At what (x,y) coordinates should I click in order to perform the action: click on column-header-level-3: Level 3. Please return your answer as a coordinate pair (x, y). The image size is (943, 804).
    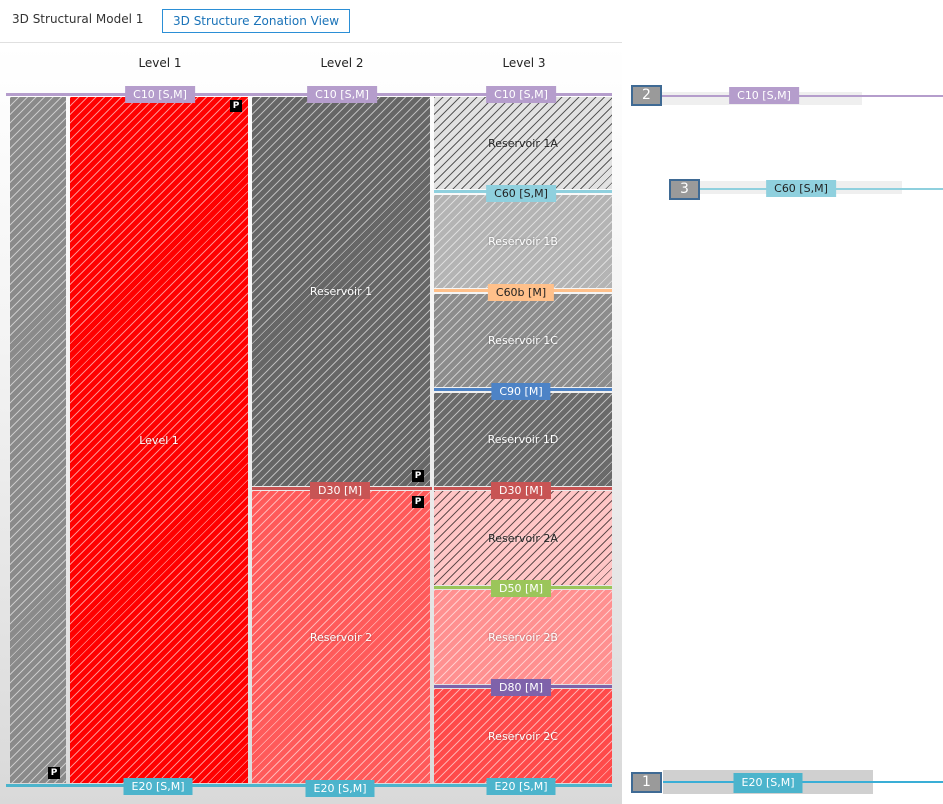
    Looking at the image, I should click on (524, 63).